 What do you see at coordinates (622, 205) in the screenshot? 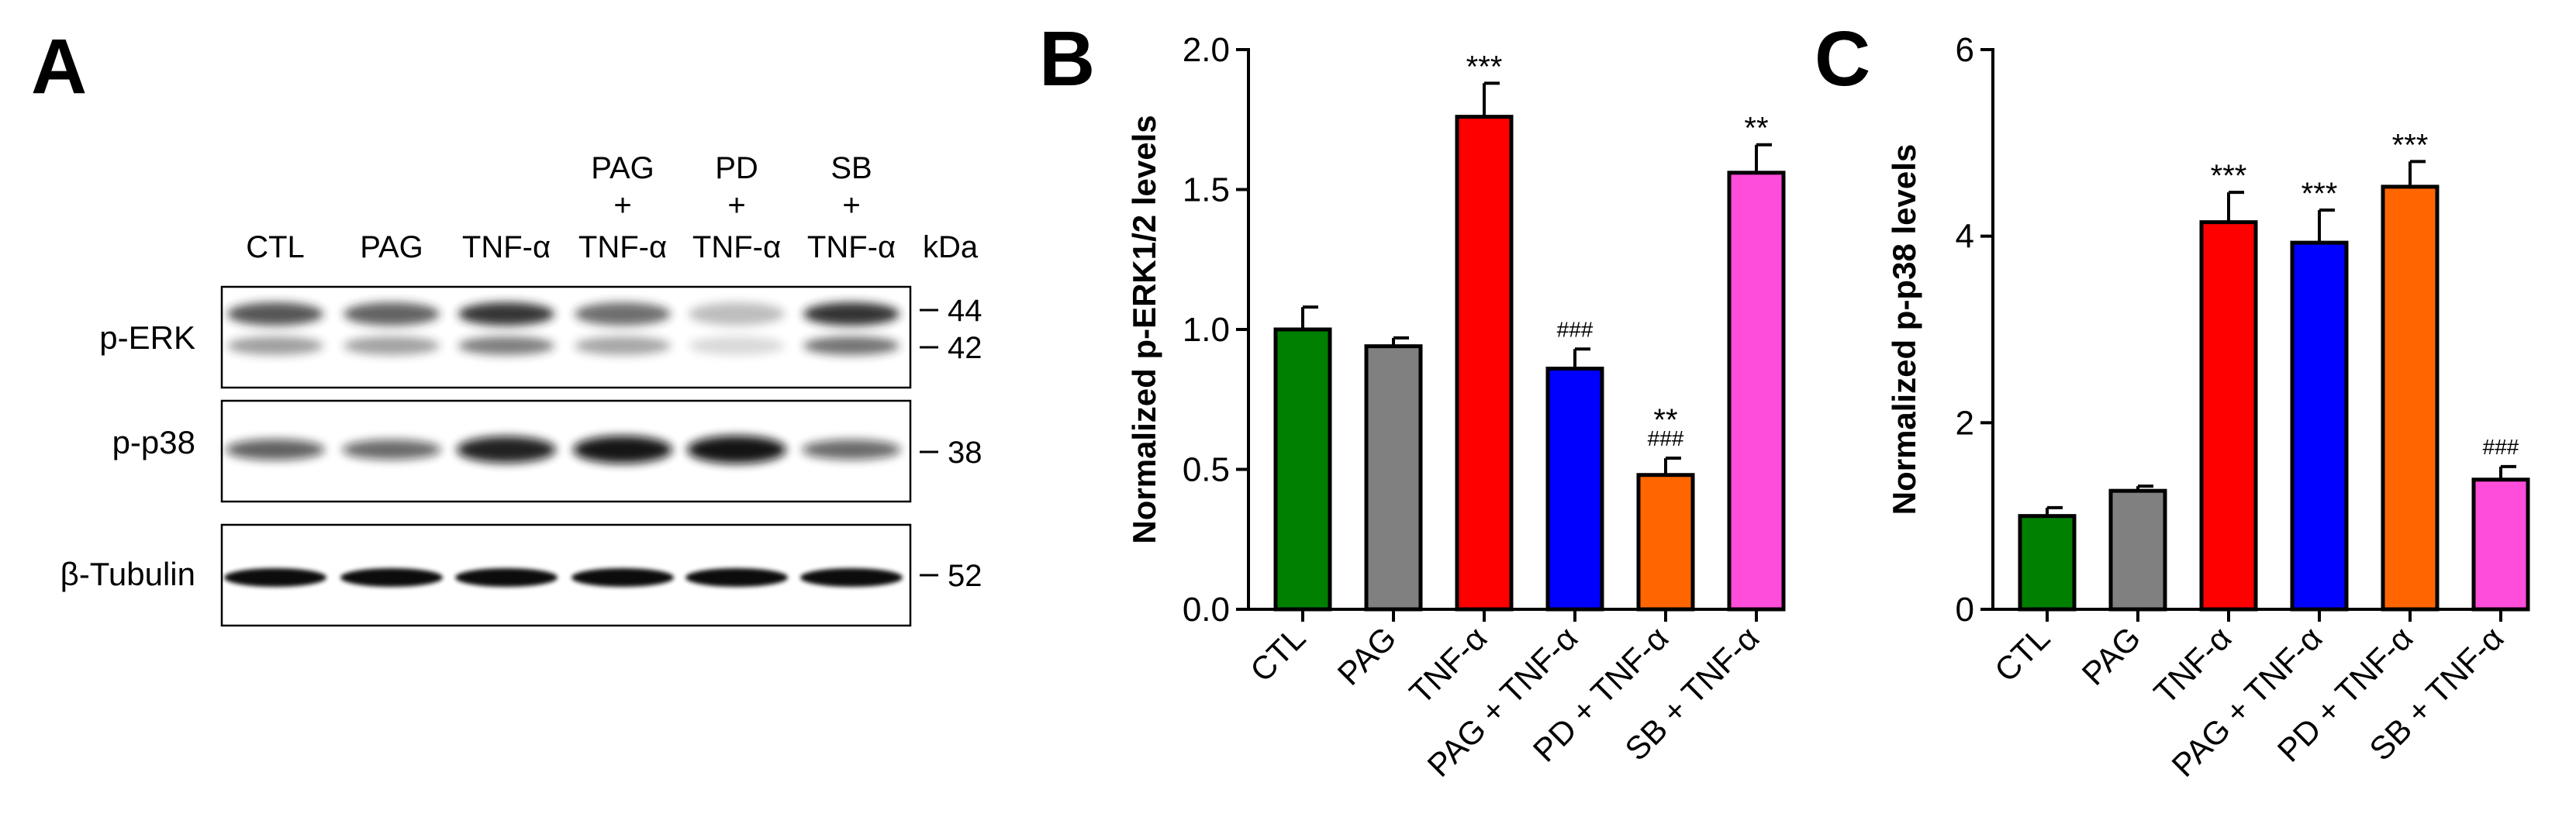
I see `lane-header-4-line2: +` at bounding box center [622, 205].